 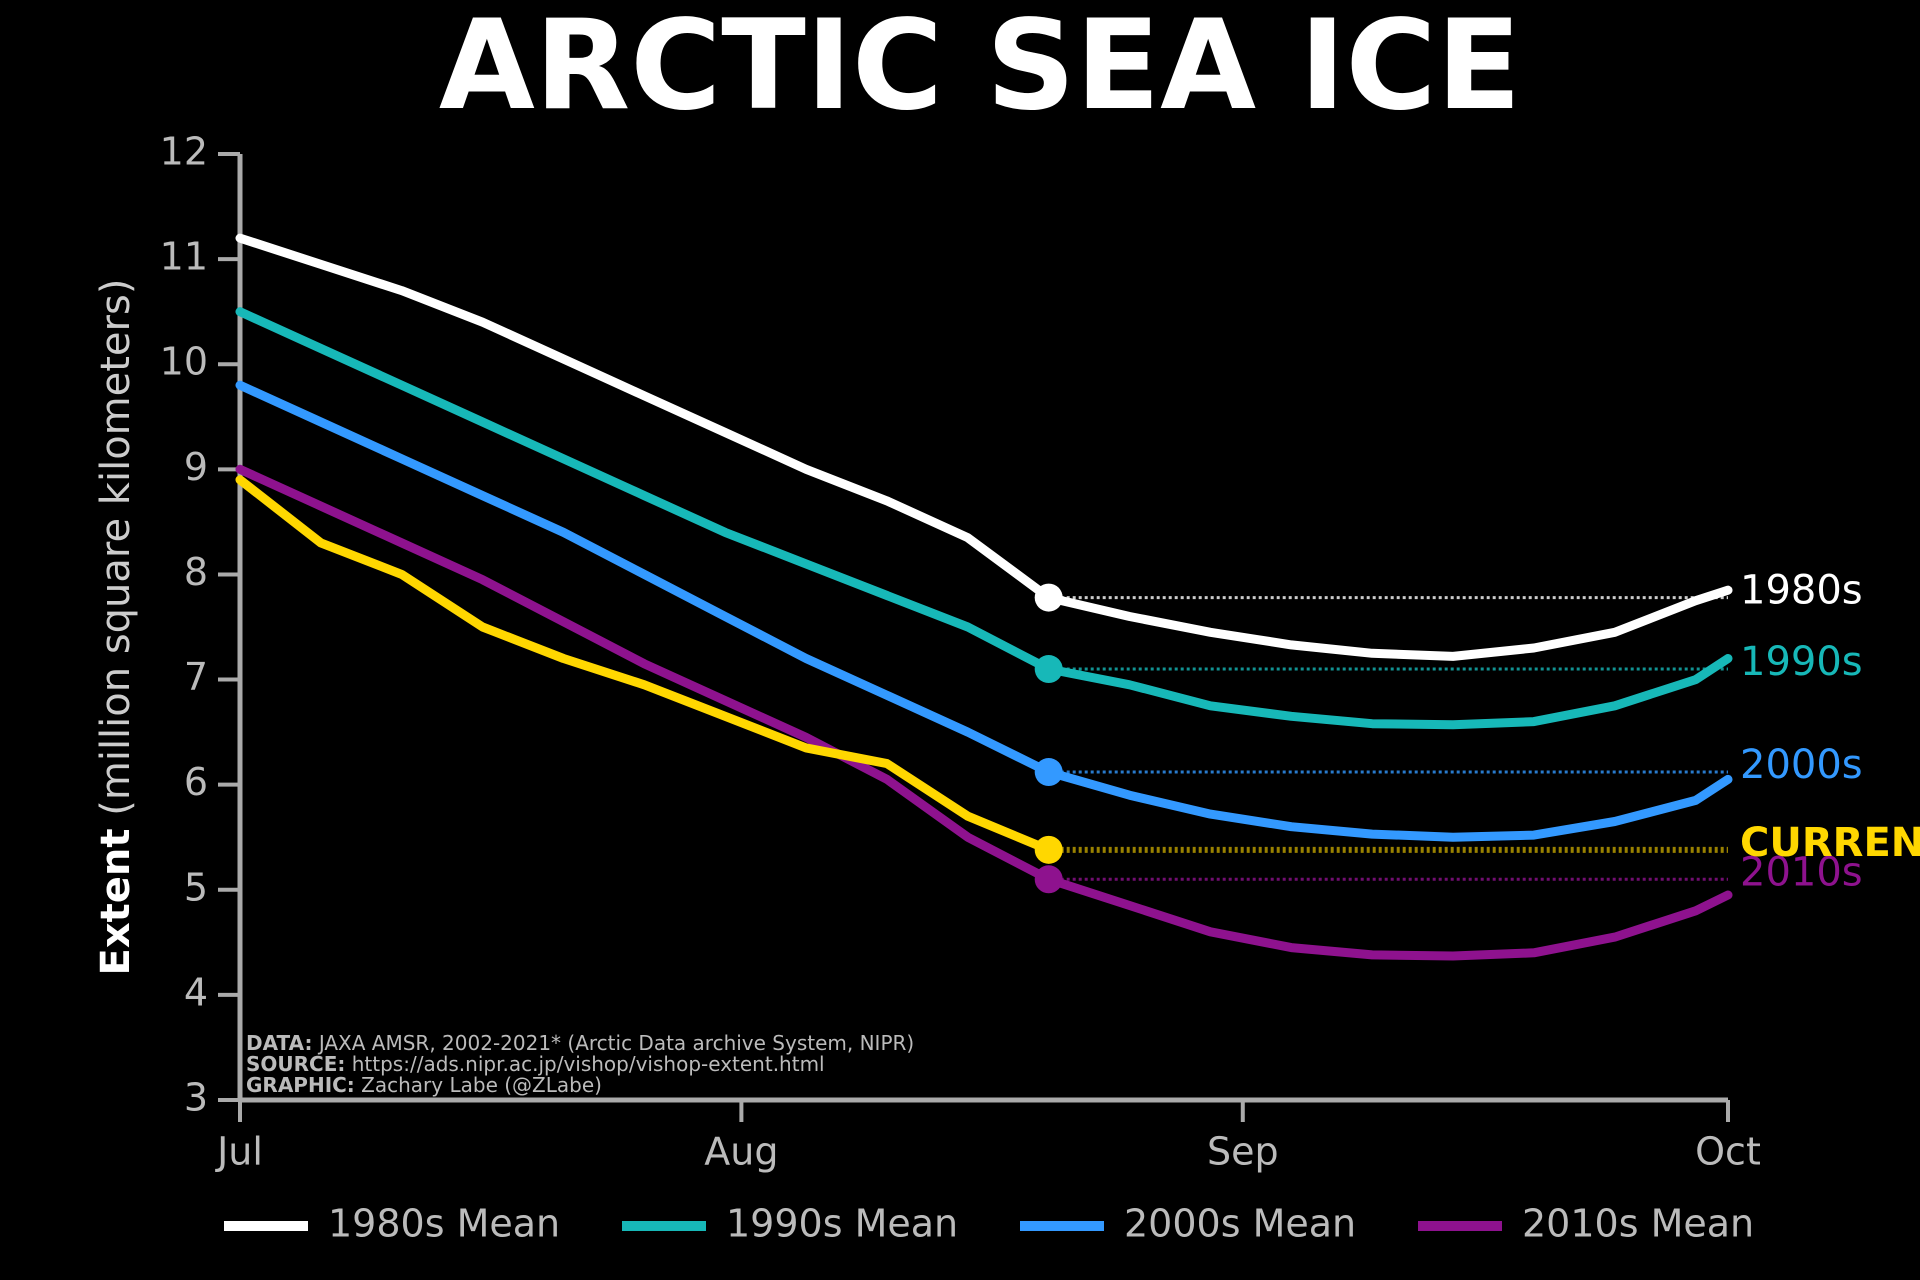 What do you see at coordinates (1638, 1224) in the screenshot?
I see `legend-label: 2010s Mean` at bounding box center [1638, 1224].